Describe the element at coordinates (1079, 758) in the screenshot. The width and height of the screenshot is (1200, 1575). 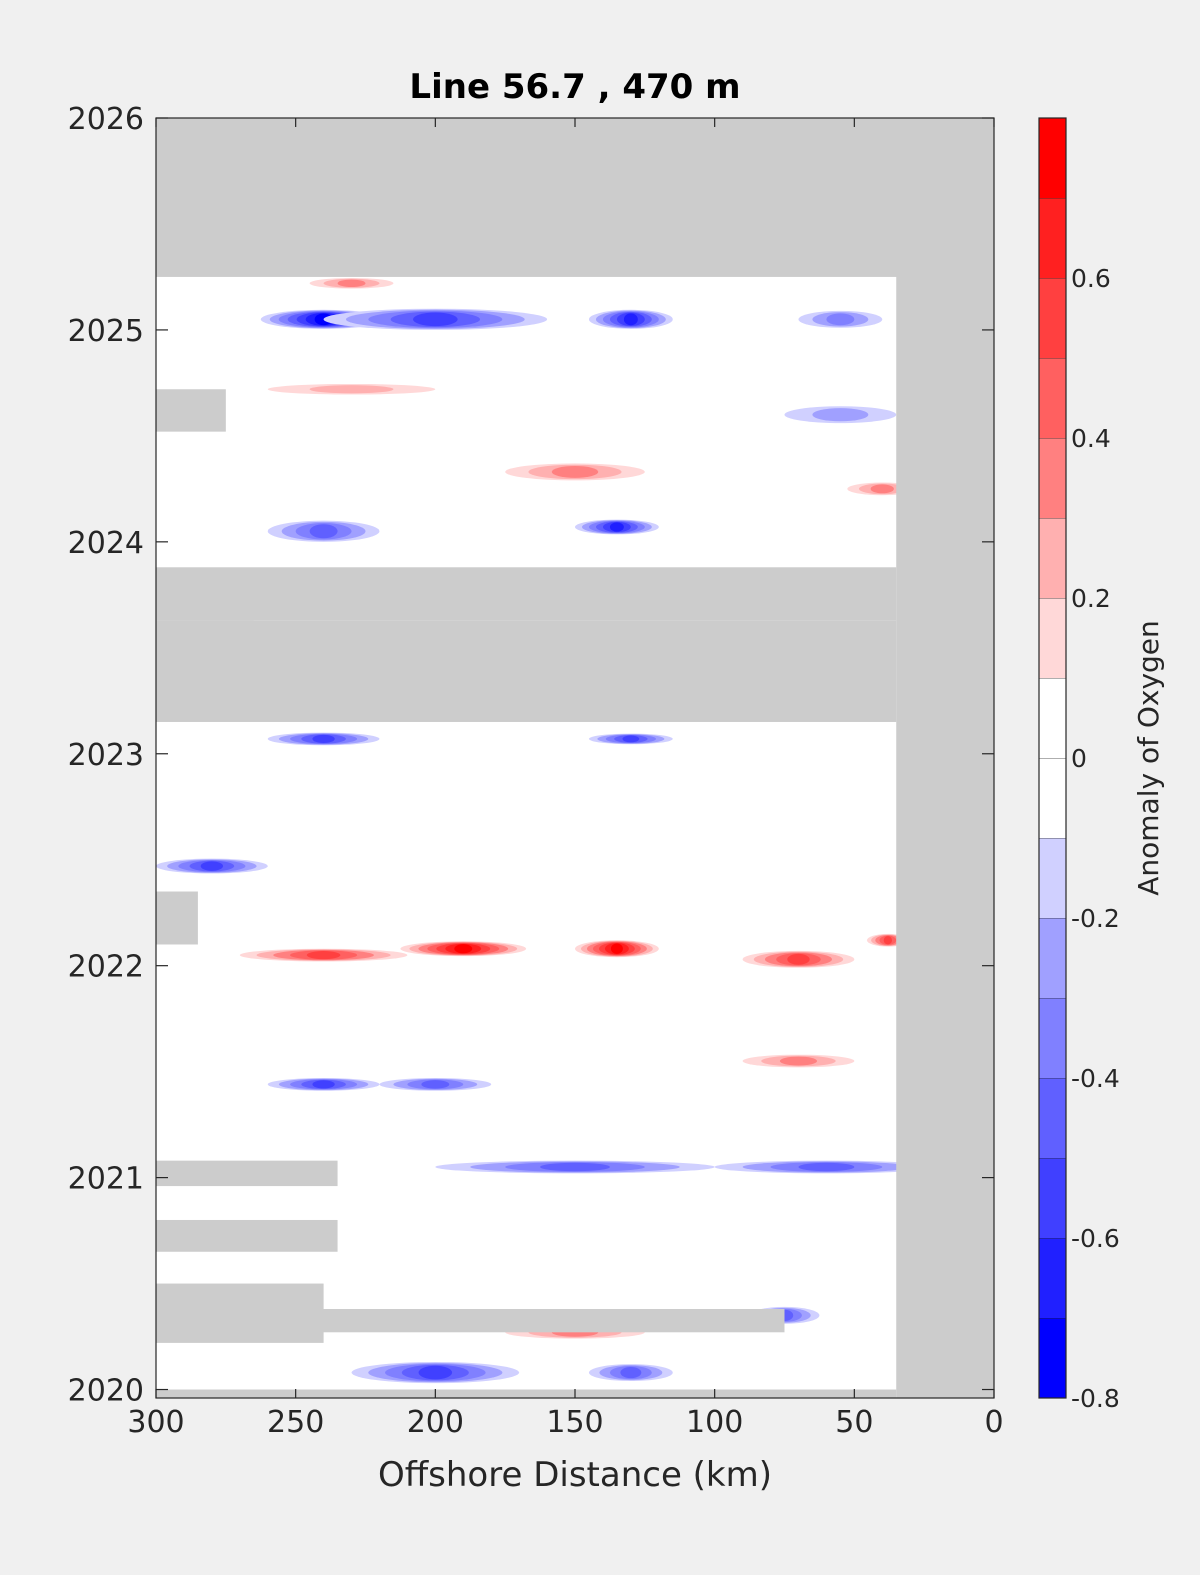
I see `colorbar-tick-label: 0` at that location.